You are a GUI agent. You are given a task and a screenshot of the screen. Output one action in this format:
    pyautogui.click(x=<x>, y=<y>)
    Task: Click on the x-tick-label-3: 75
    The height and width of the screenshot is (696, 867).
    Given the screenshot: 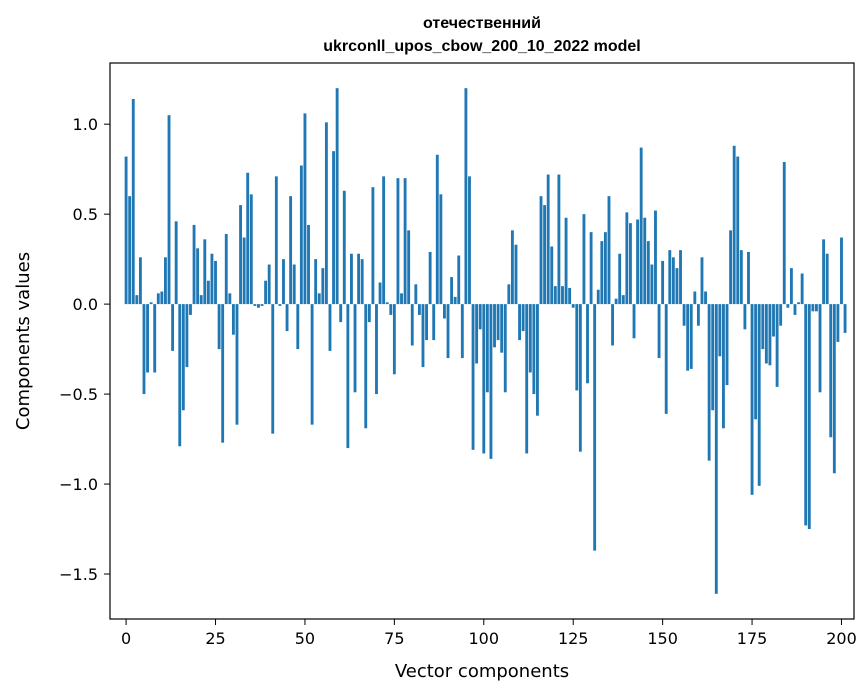 What is the action you would take?
    pyautogui.click(x=394, y=638)
    